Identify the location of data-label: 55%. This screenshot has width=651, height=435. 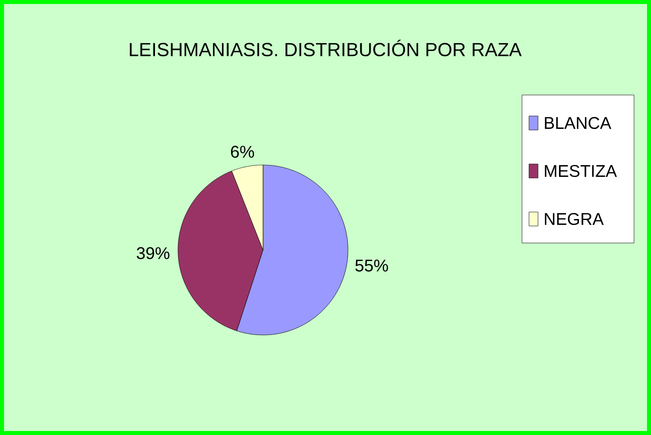
(371, 266).